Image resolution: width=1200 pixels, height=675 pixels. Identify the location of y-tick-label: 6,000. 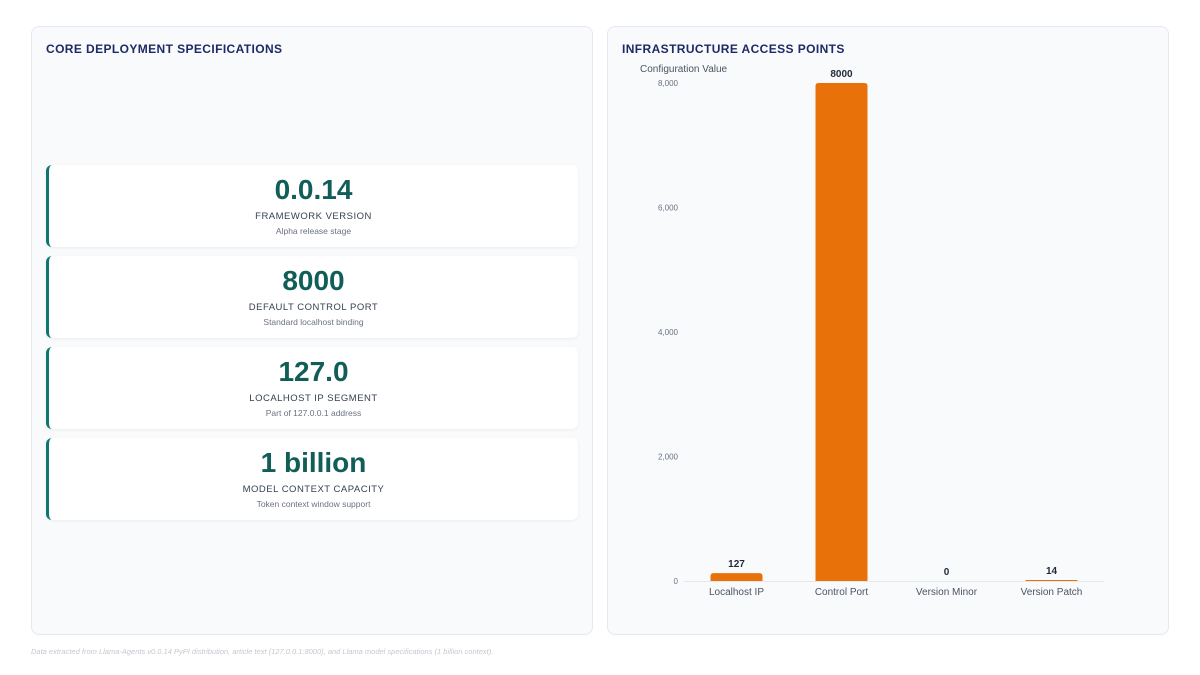
(668, 208).